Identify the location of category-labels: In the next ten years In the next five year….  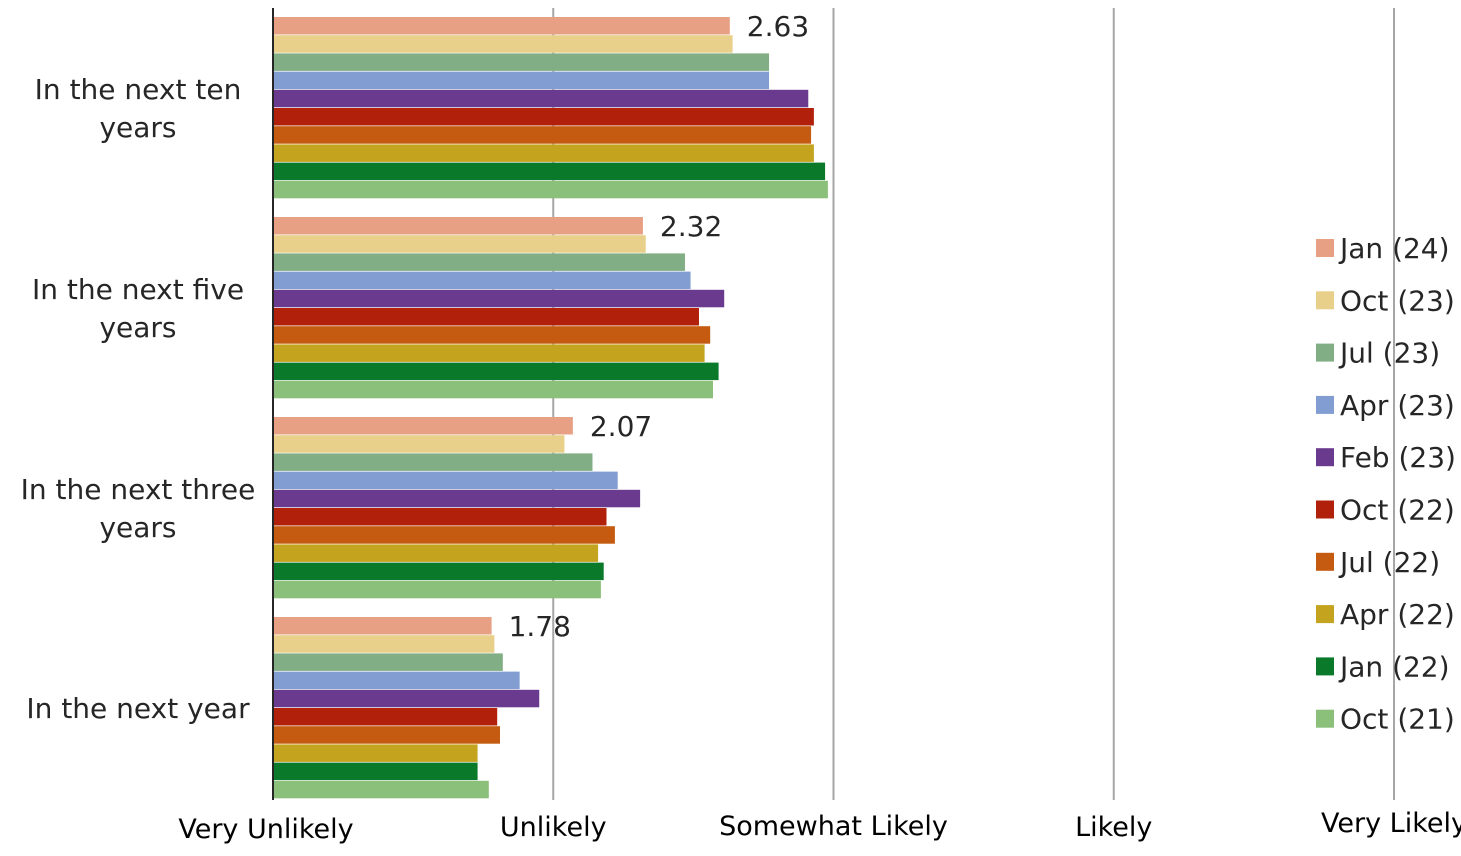
(138, 399).